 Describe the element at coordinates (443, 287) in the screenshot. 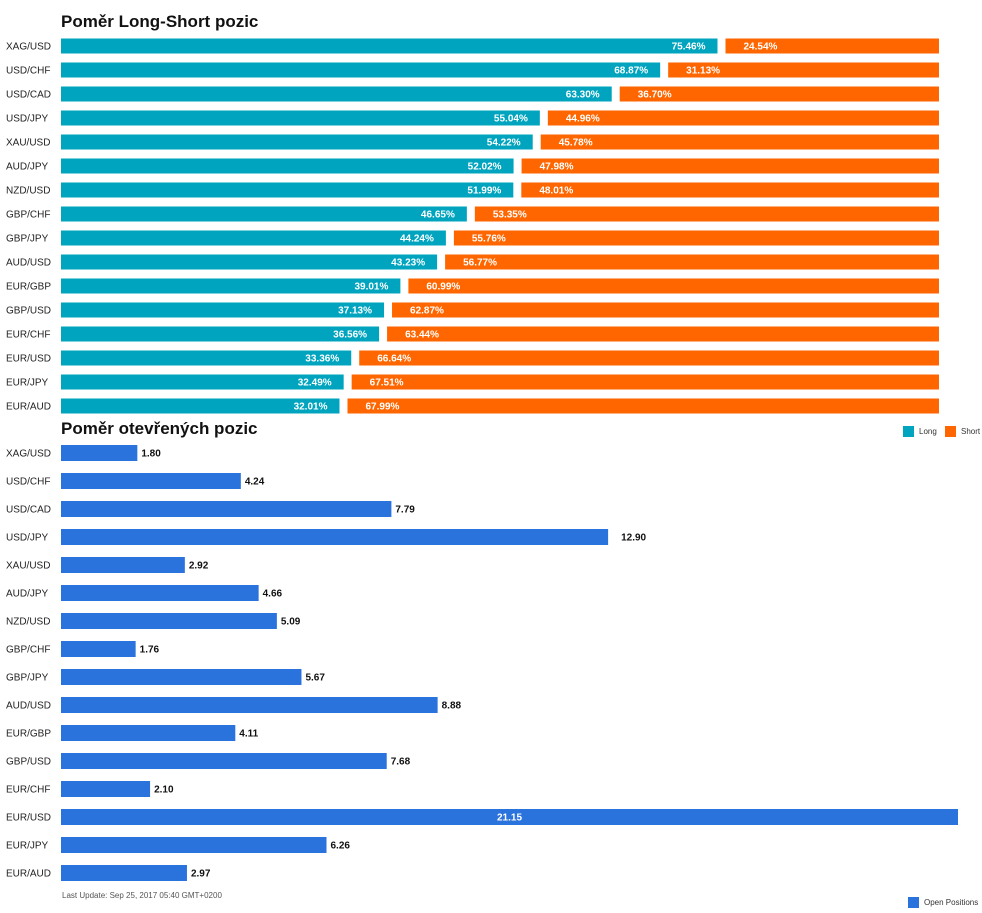

I see `short-label-eur-gbp: 60.99%` at that location.